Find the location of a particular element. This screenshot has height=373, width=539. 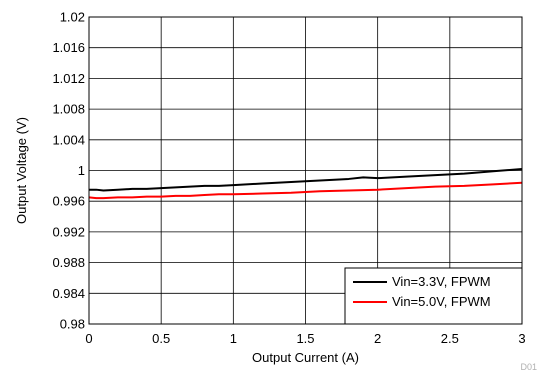

figure-id: D01 is located at coordinates (528, 367).